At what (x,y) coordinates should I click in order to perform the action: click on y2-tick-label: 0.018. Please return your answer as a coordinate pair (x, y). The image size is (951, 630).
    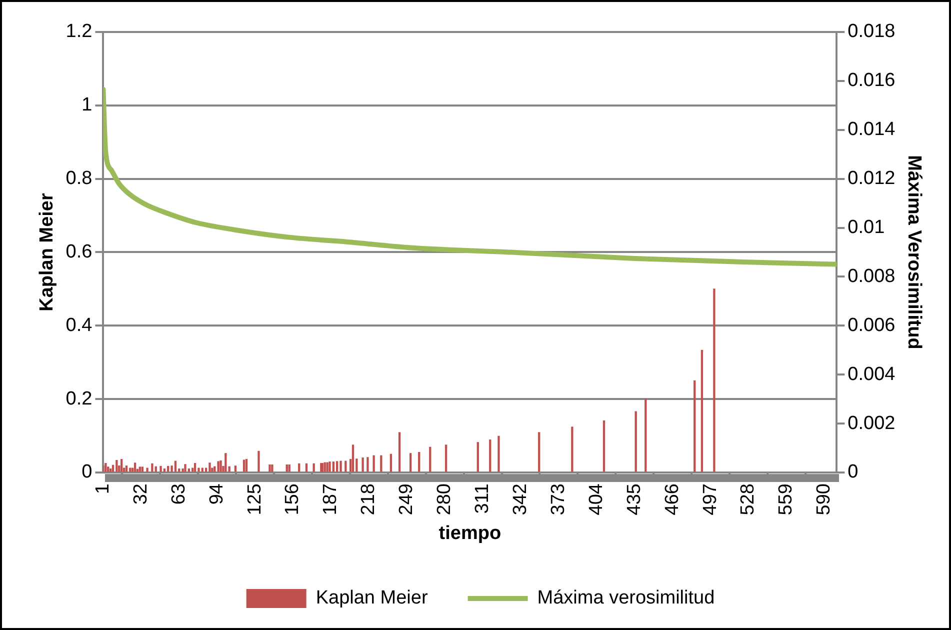
    Looking at the image, I should click on (872, 31).